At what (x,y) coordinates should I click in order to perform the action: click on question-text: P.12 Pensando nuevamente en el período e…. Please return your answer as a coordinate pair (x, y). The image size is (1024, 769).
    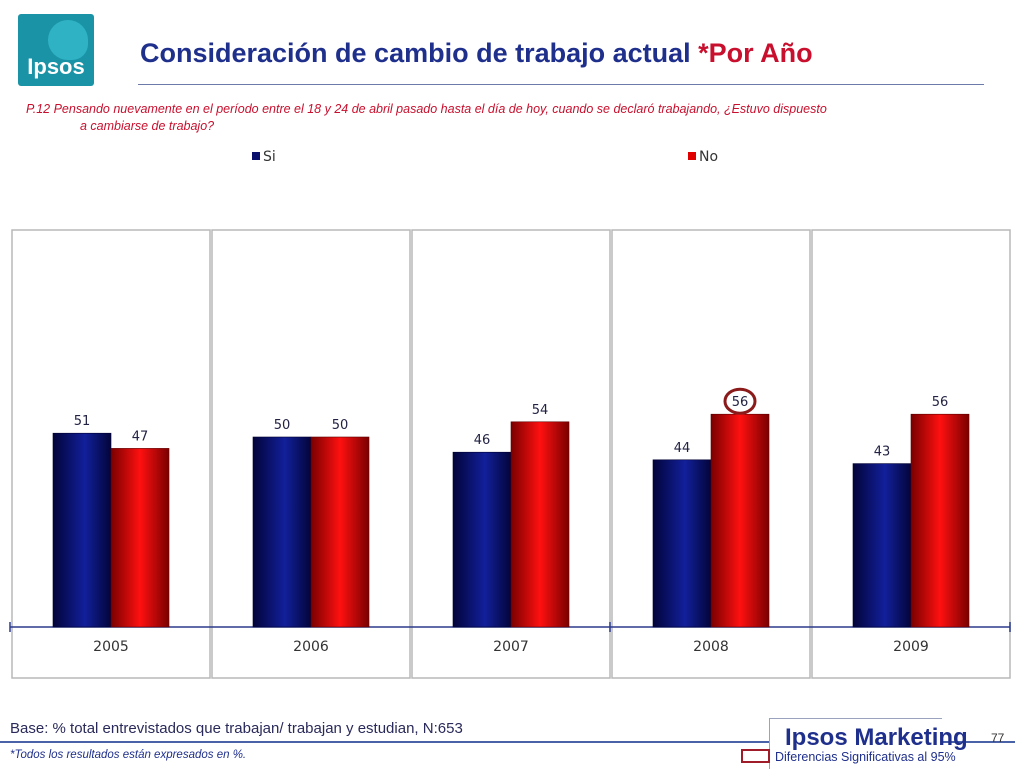
    Looking at the image, I should click on (506, 118).